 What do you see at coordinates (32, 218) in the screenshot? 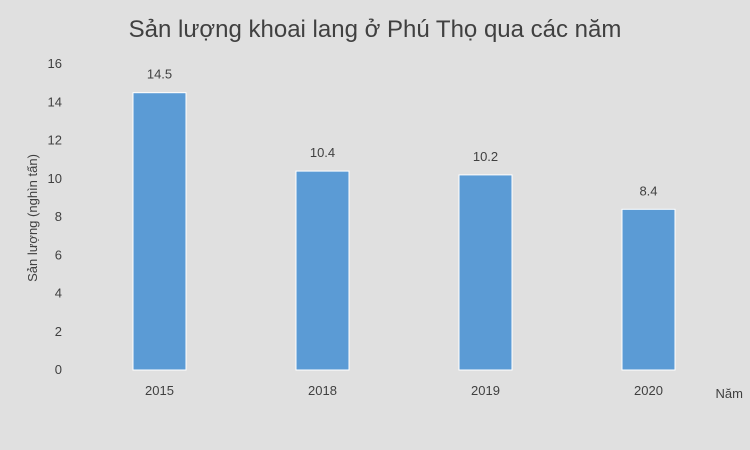
I see `y-axis-label: Sản lượng (nghìn tấn)` at bounding box center [32, 218].